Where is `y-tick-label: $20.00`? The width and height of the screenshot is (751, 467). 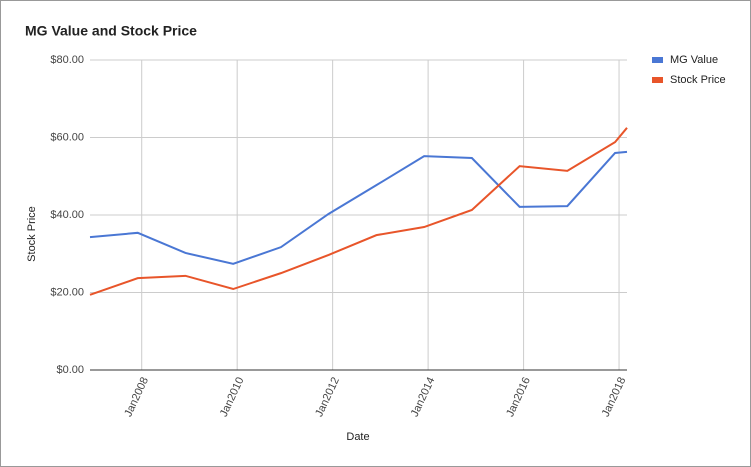 y-tick-label: $20.00 is located at coordinates (67, 292).